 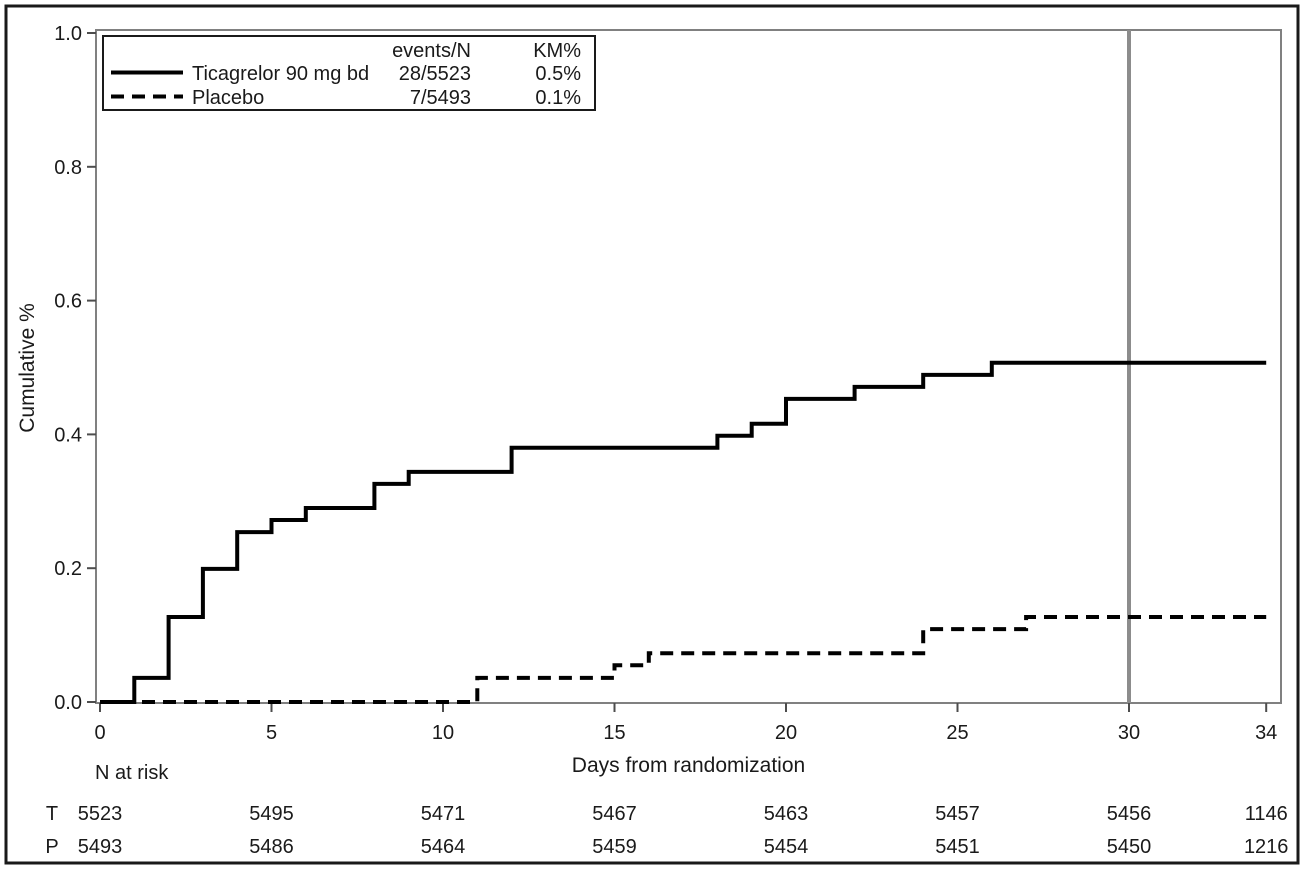 I want to click on x-tick-label: 5, so click(x=271, y=733).